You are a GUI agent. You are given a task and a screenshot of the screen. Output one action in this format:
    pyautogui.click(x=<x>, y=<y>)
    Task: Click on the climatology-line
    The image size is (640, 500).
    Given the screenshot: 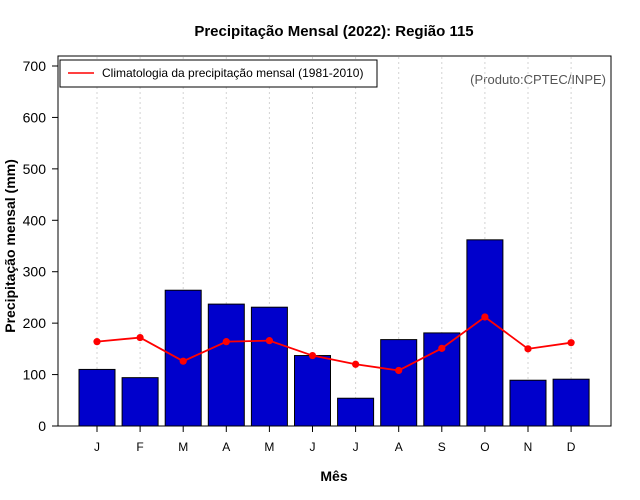 What is the action you would take?
    pyautogui.click(x=334, y=343)
    